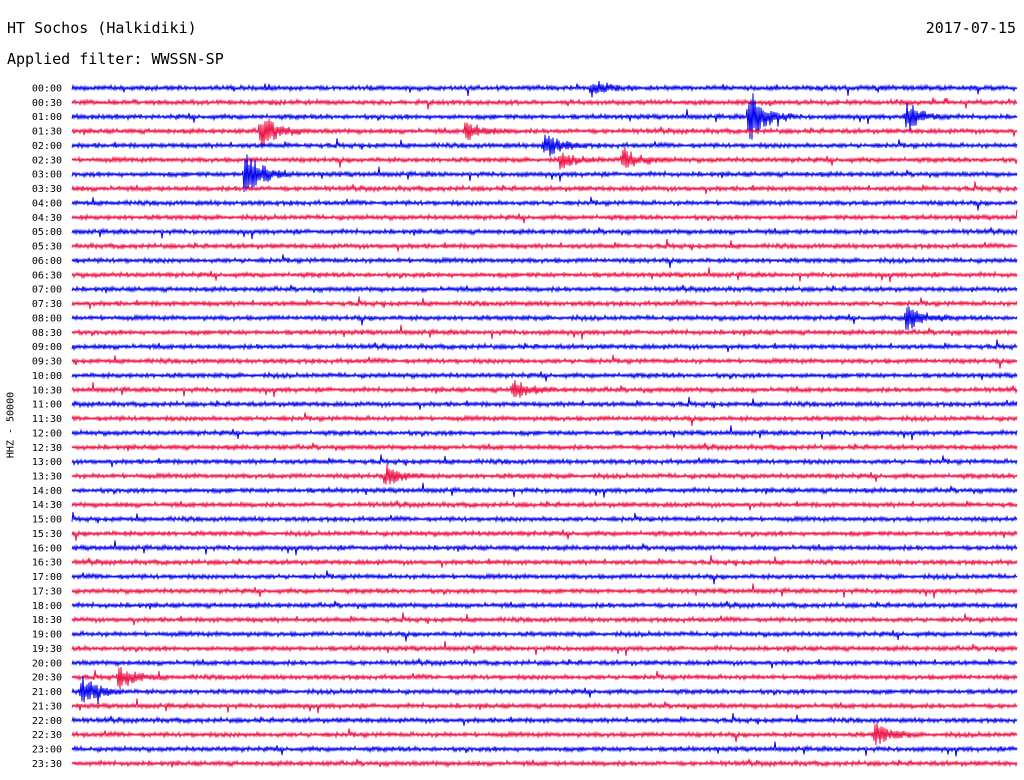 Image resolution: width=1024 pixels, height=780 pixels. Describe the element at coordinates (47, 405) in the screenshot. I see `row-label-1100: 11:00` at that location.